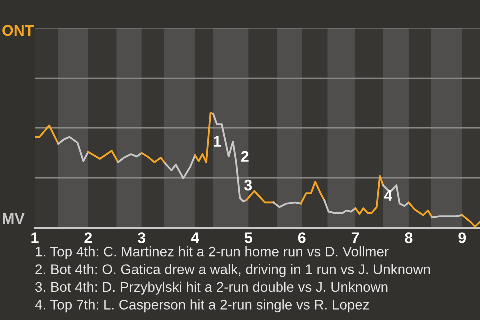 The image size is (480, 320). What do you see at coordinates (212, 253) in the screenshot?
I see `text: 1. Top 4th: C. Martinez hit a 2-run home run vs D. Vollmer` at bounding box center [212, 253].